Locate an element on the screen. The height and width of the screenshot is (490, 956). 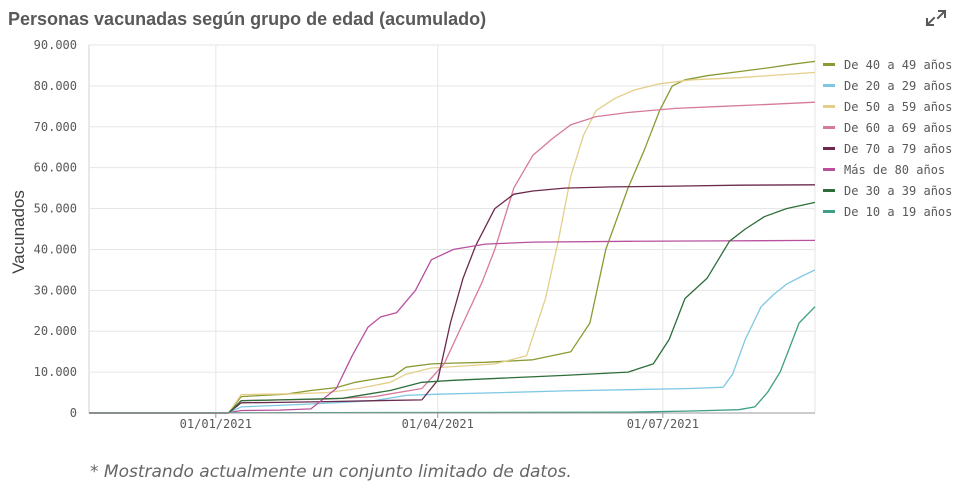
legend-item: De 10 a 19 años is located at coordinates (887, 211).